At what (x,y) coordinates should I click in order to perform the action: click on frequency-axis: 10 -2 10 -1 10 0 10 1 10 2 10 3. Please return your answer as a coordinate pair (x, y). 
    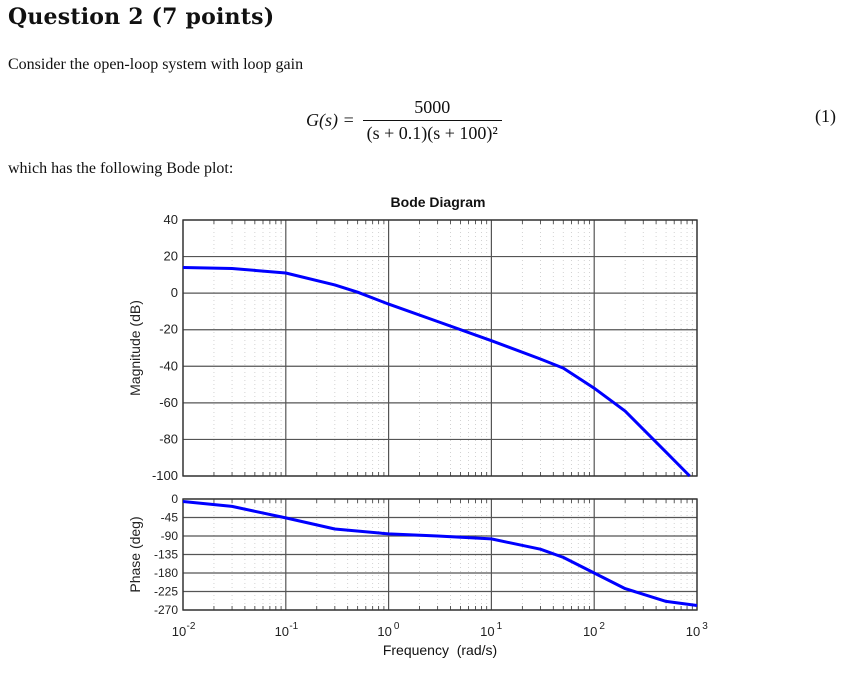
    Looking at the image, I should click on (440, 630).